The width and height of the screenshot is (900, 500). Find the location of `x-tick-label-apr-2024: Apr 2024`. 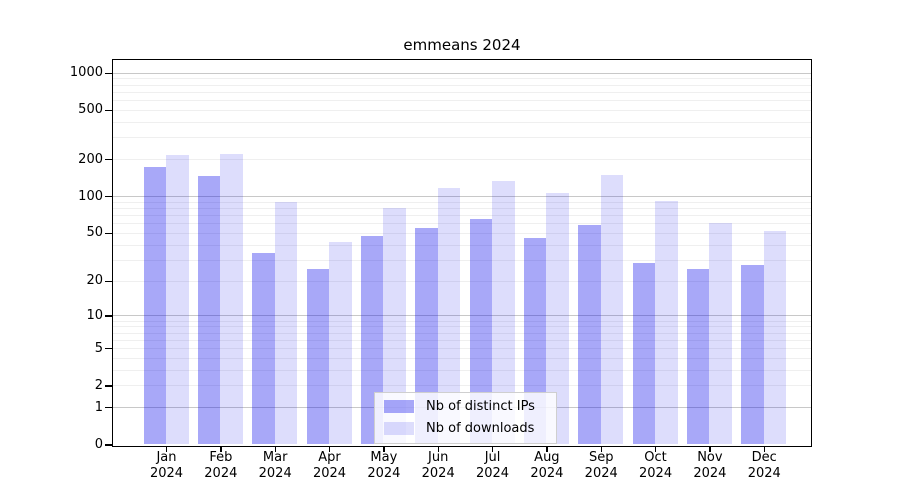

x-tick-label-apr-2024: Apr 2024 is located at coordinates (330, 466).